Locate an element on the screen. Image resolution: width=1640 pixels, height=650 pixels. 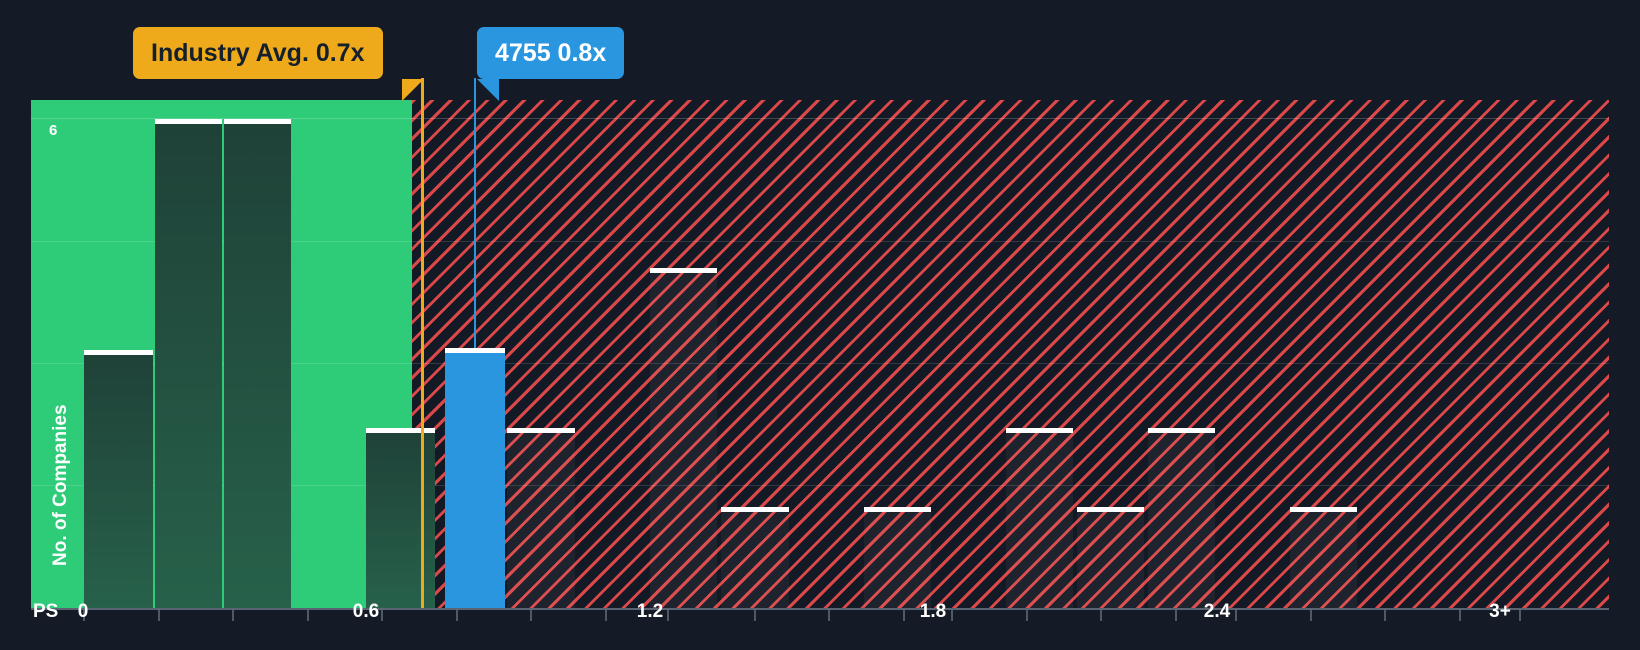
x-tick-label-5: 3+ is located at coordinates (1500, 611).